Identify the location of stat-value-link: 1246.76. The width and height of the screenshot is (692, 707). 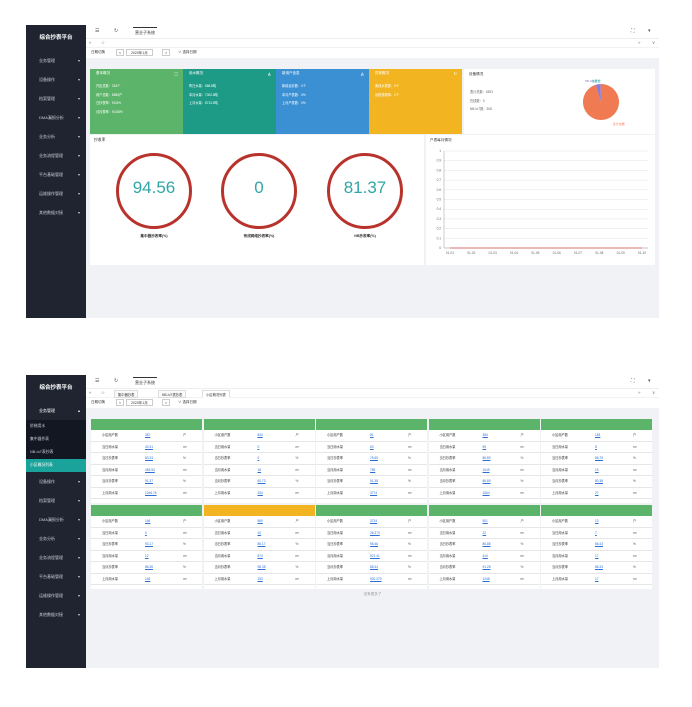
(151, 492).